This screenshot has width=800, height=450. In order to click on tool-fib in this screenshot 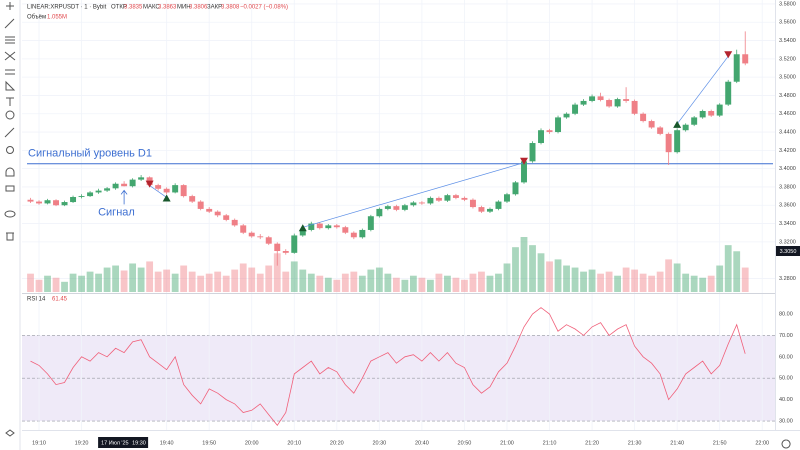, I will do `click(10, 40)`.